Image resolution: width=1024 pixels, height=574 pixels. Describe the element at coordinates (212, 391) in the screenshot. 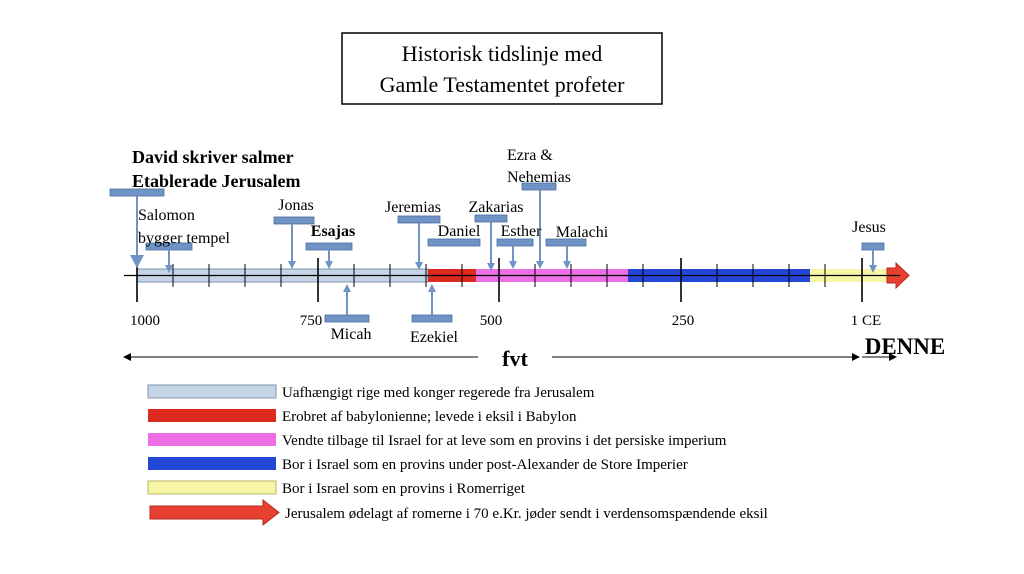

I see `legend-swatch-kingdom` at that location.